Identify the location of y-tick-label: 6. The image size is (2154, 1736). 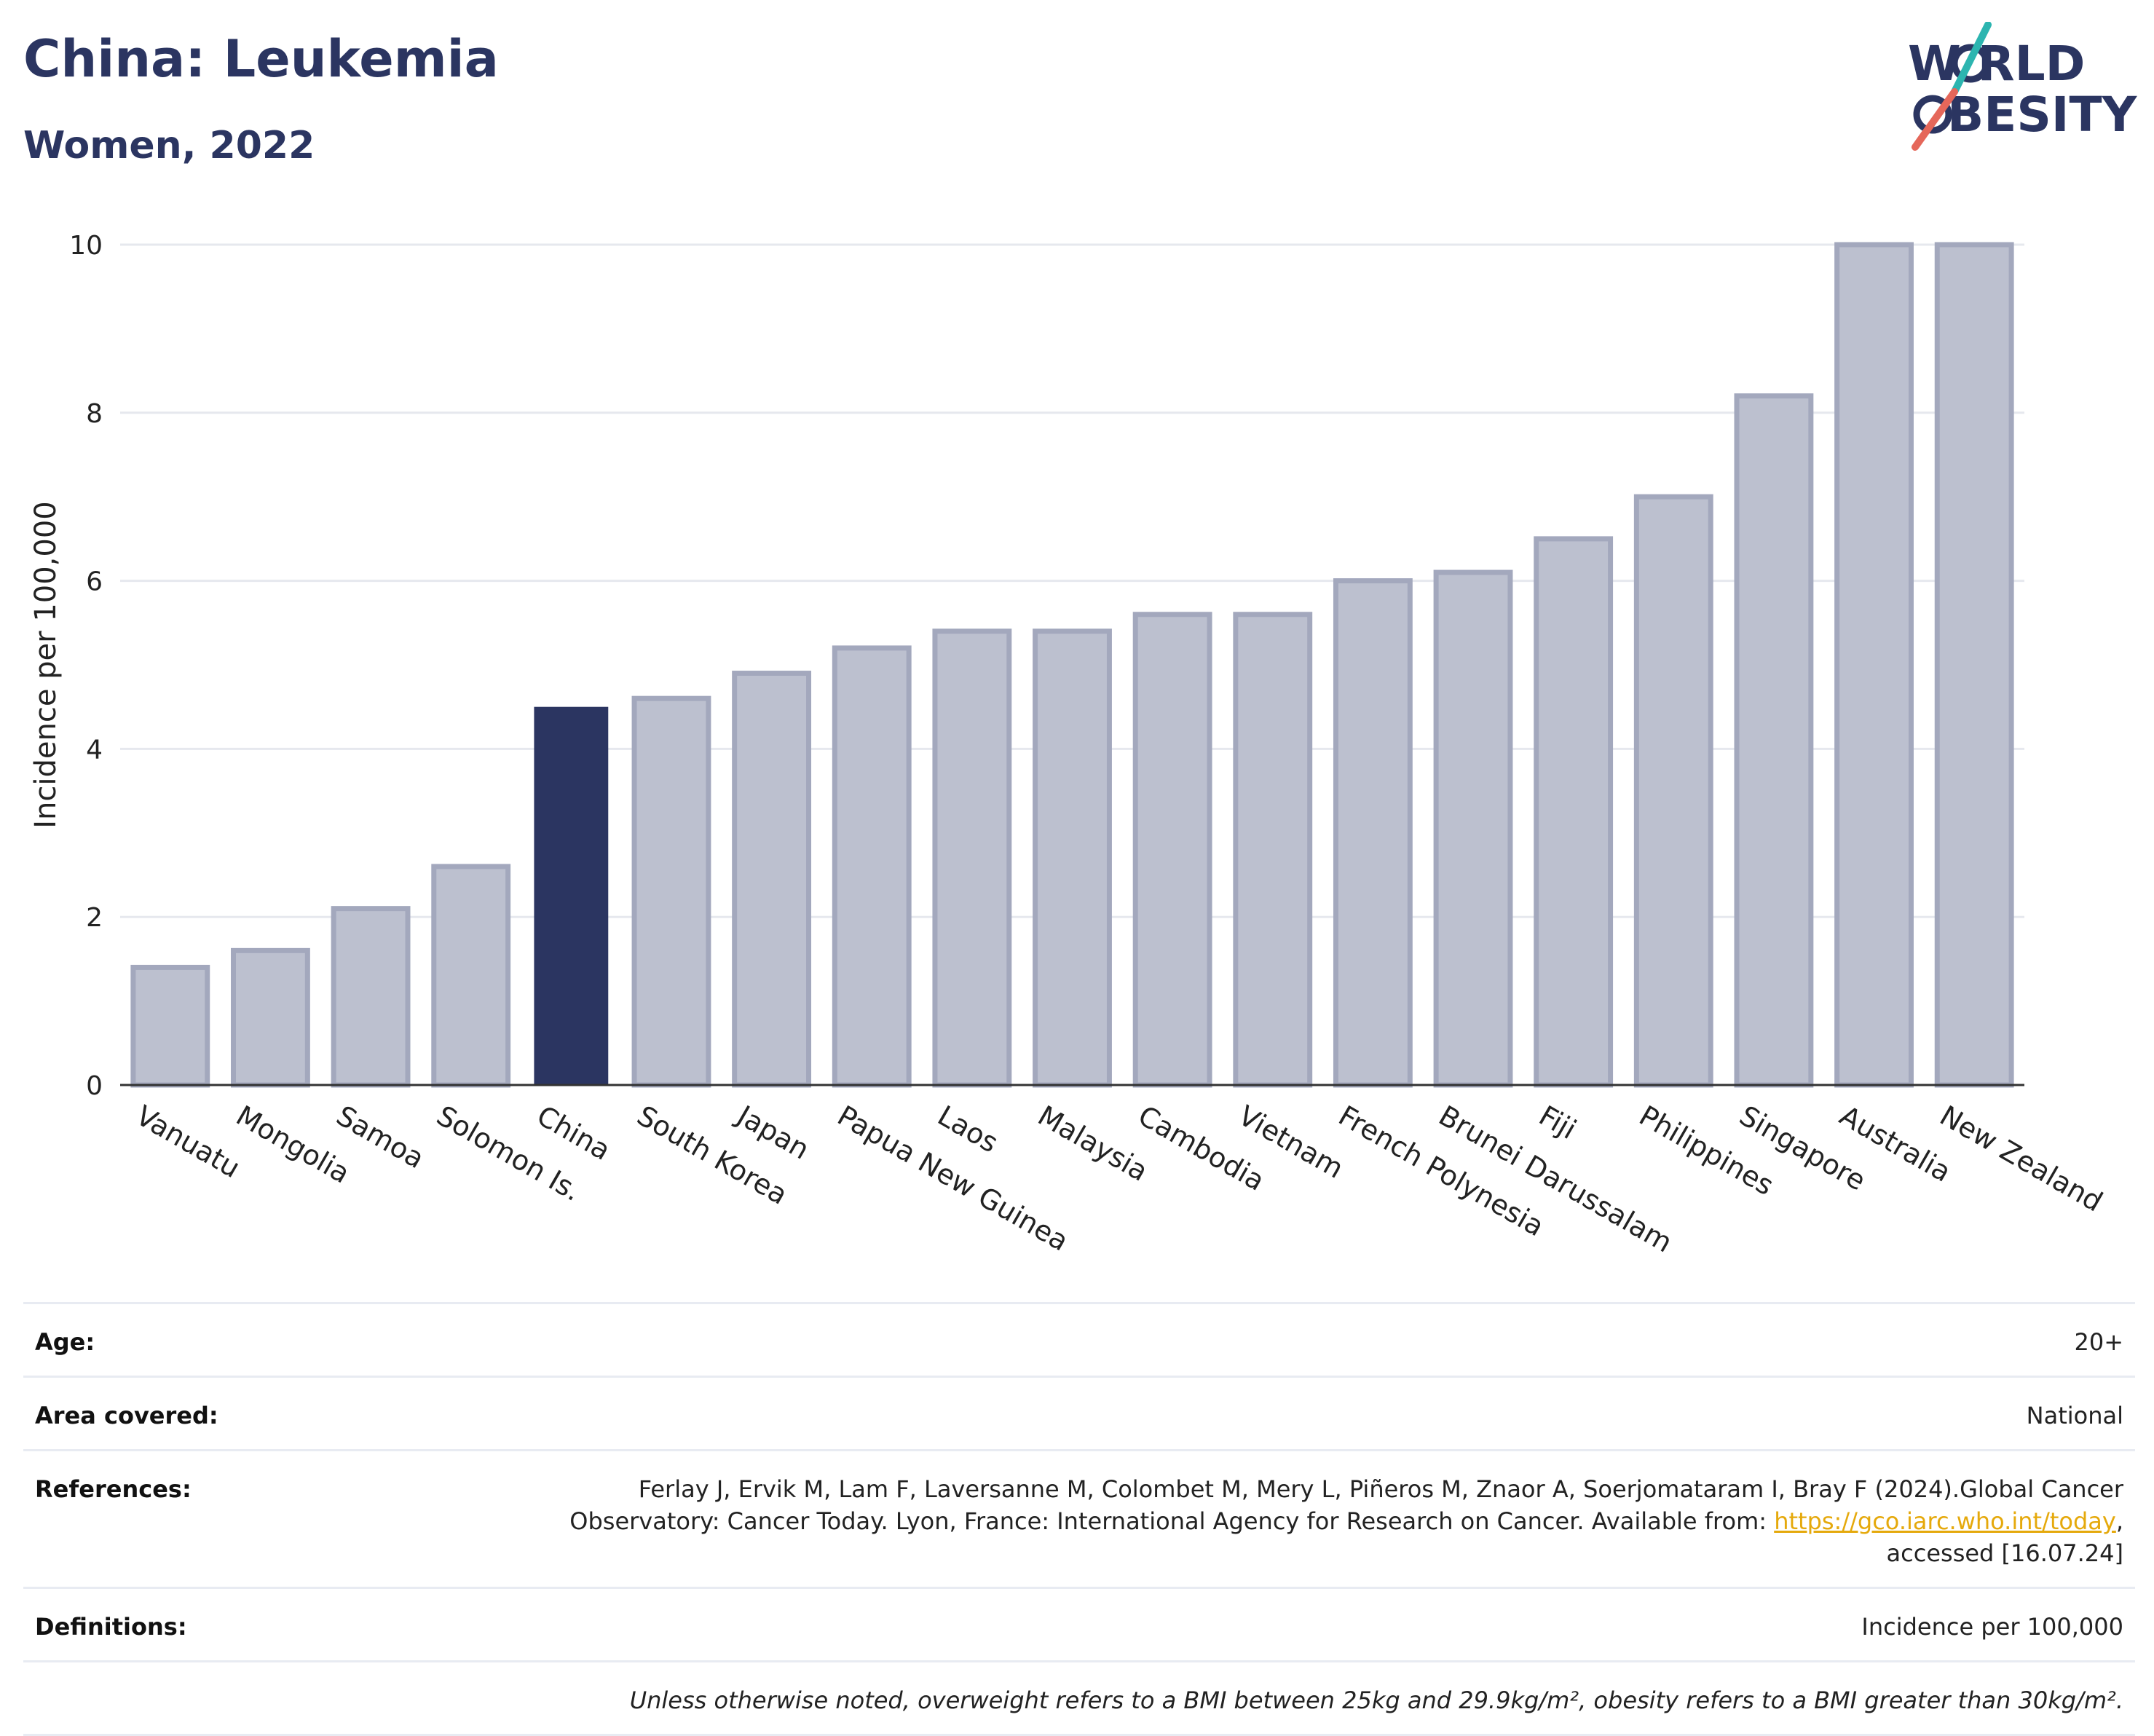
(94, 582).